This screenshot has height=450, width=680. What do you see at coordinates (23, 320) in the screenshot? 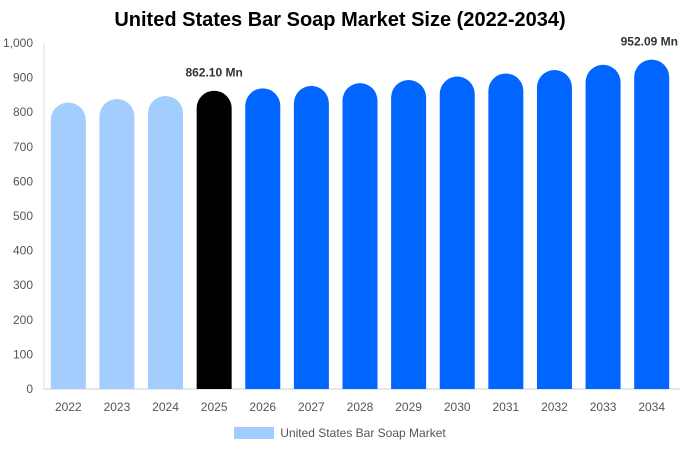
I see `y-tick-label: 200` at bounding box center [23, 320].